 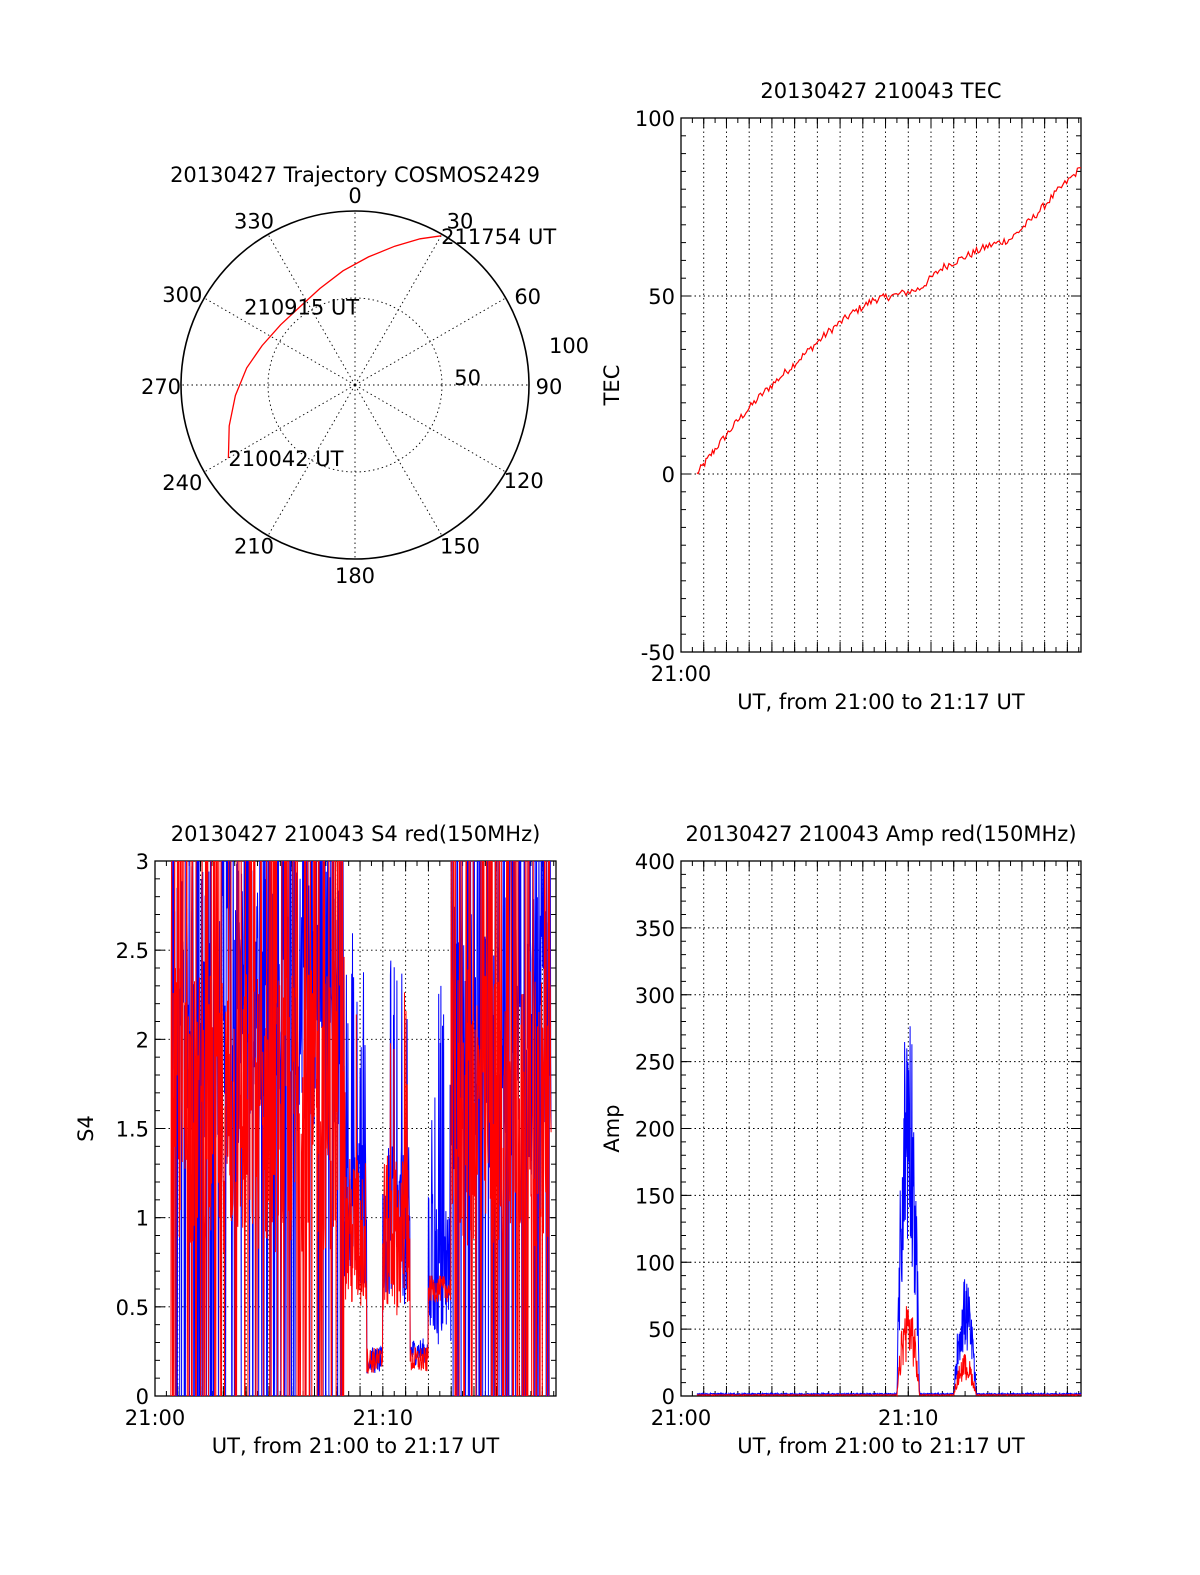 What do you see at coordinates (354, 196) in the screenshot?
I see `azimuth-label: 0` at bounding box center [354, 196].